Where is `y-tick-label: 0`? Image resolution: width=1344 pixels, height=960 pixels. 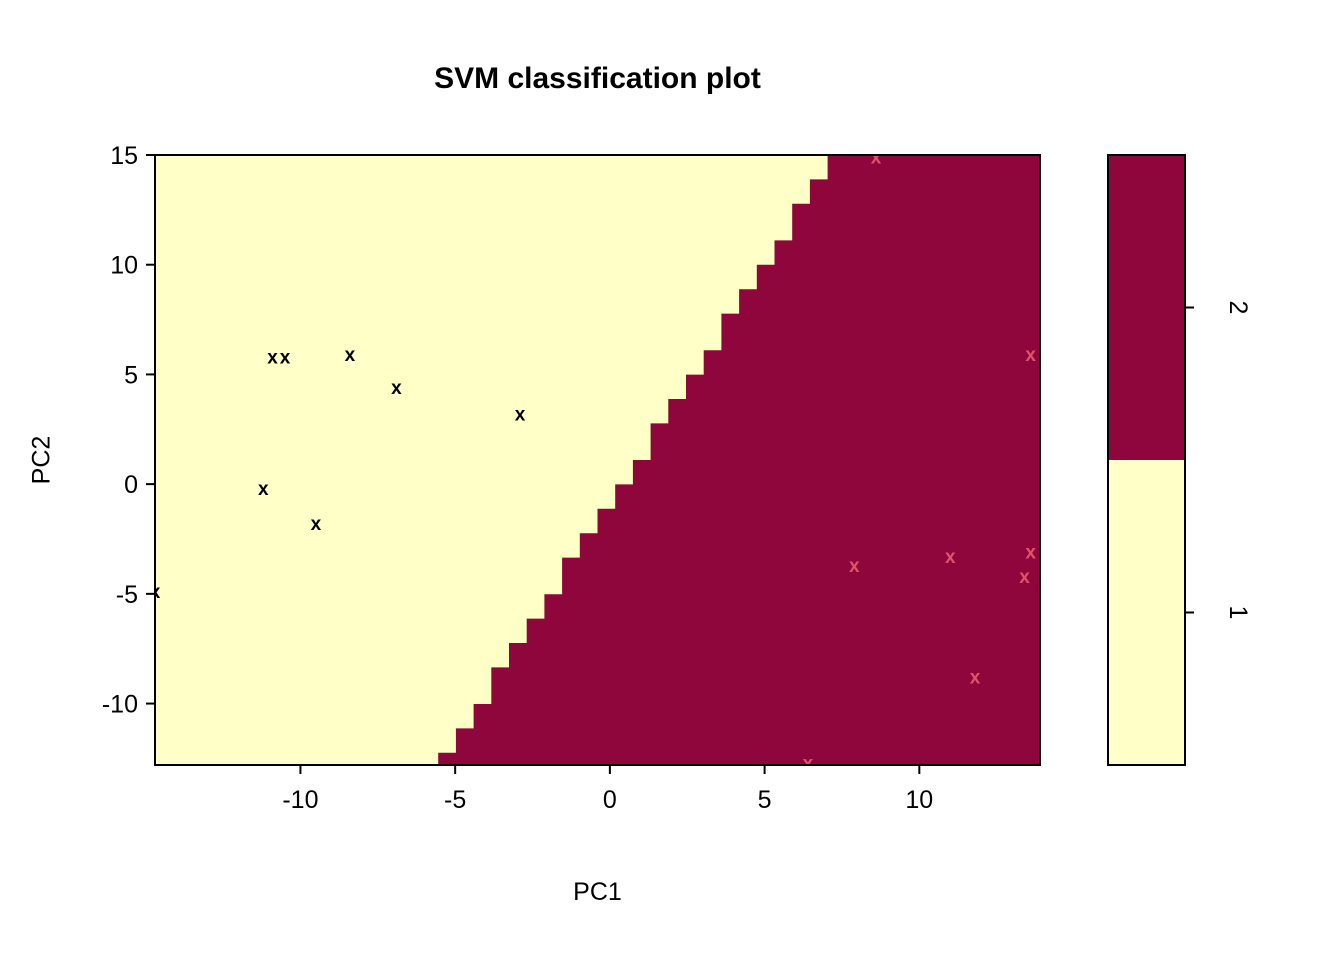
y-tick-label: 0 is located at coordinates (131, 485).